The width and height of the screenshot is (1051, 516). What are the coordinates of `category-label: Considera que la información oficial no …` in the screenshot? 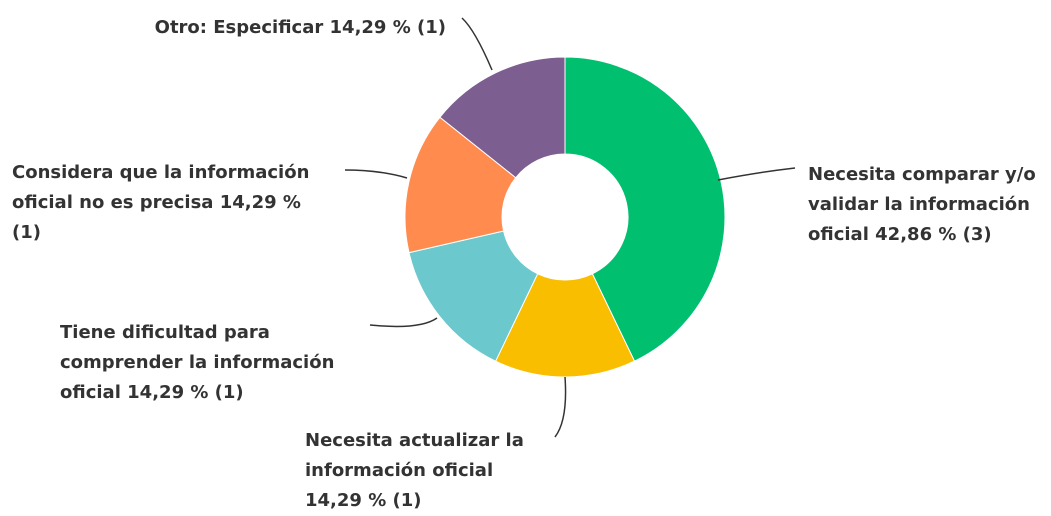 It's located at (161, 187).